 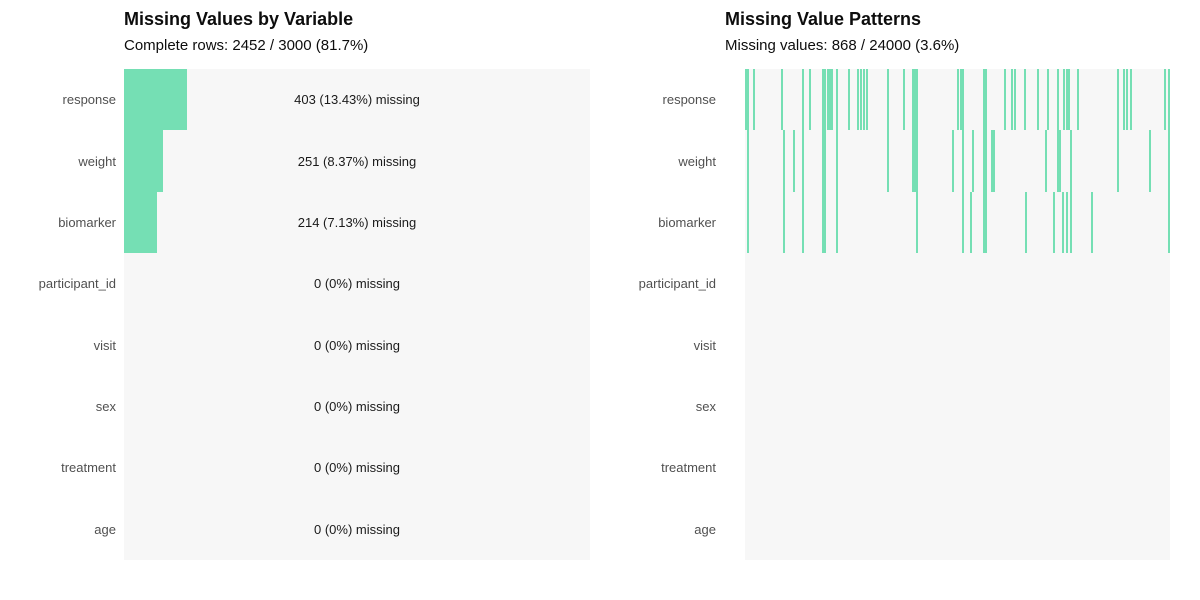 I want to click on right-chart-title: Missing Value Patterns, so click(x=823, y=19).